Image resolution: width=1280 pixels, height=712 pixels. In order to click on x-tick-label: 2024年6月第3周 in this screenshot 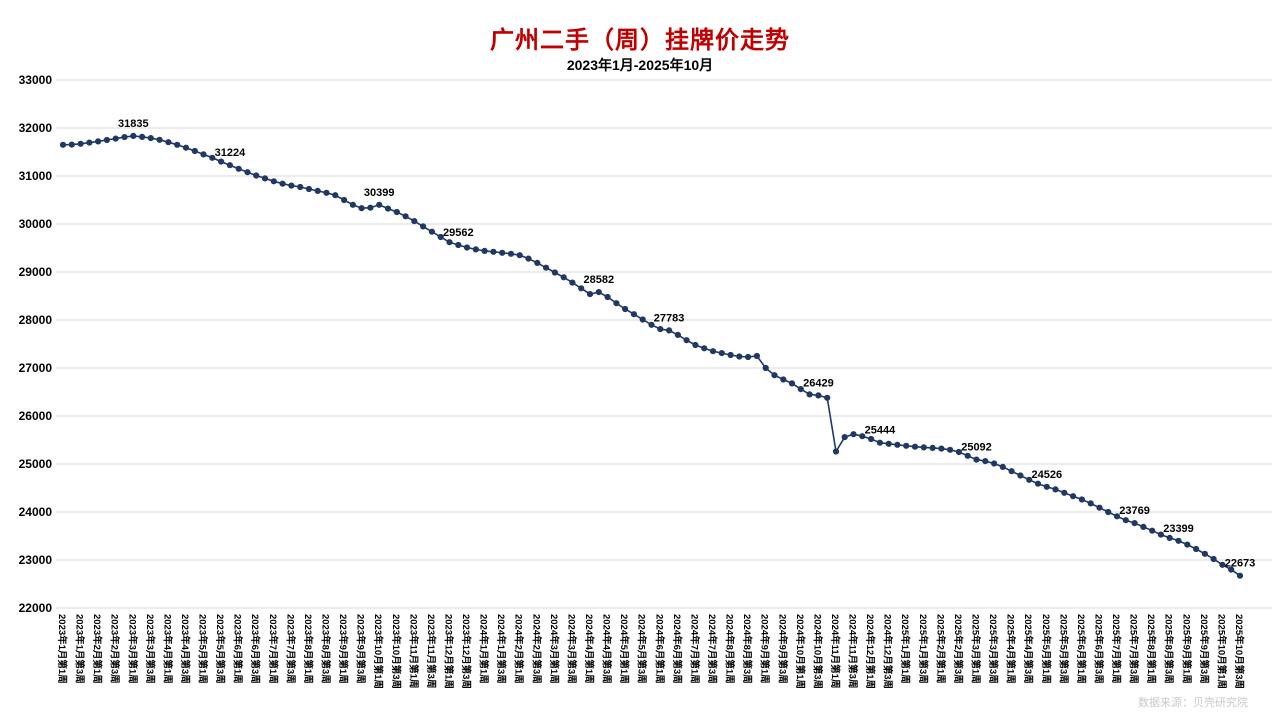, I will do `click(677, 649)`.